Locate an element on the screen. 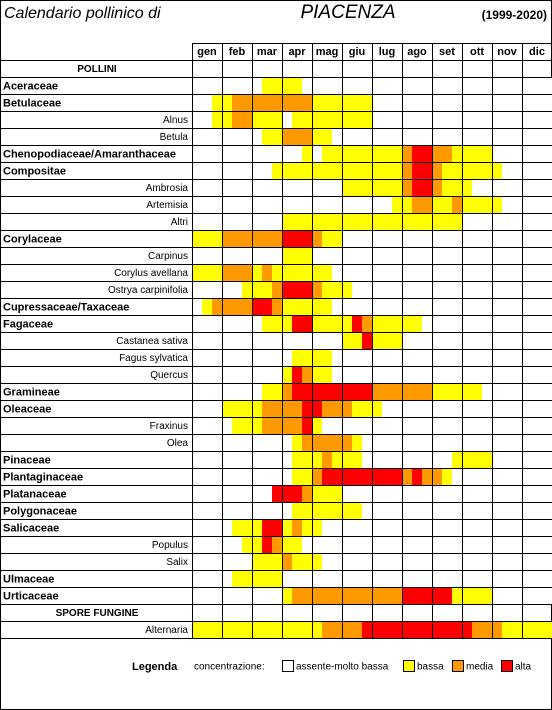 Image resolution: width=552 pixels, height=710 pixels. family-label: Chenopodiaceae/Amaranthaceae is located at coordinates (89, 154).